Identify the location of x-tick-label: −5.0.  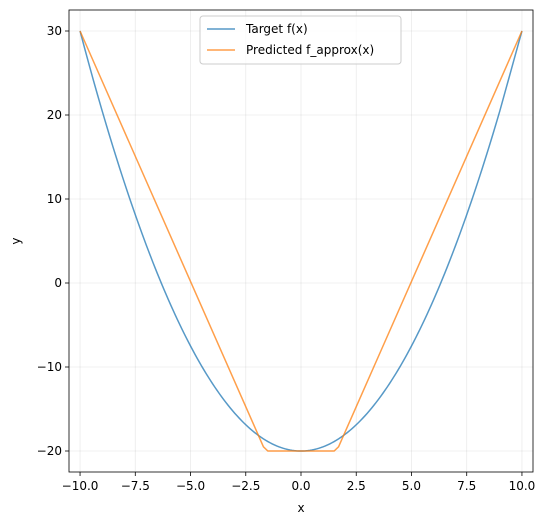
(190, 486).